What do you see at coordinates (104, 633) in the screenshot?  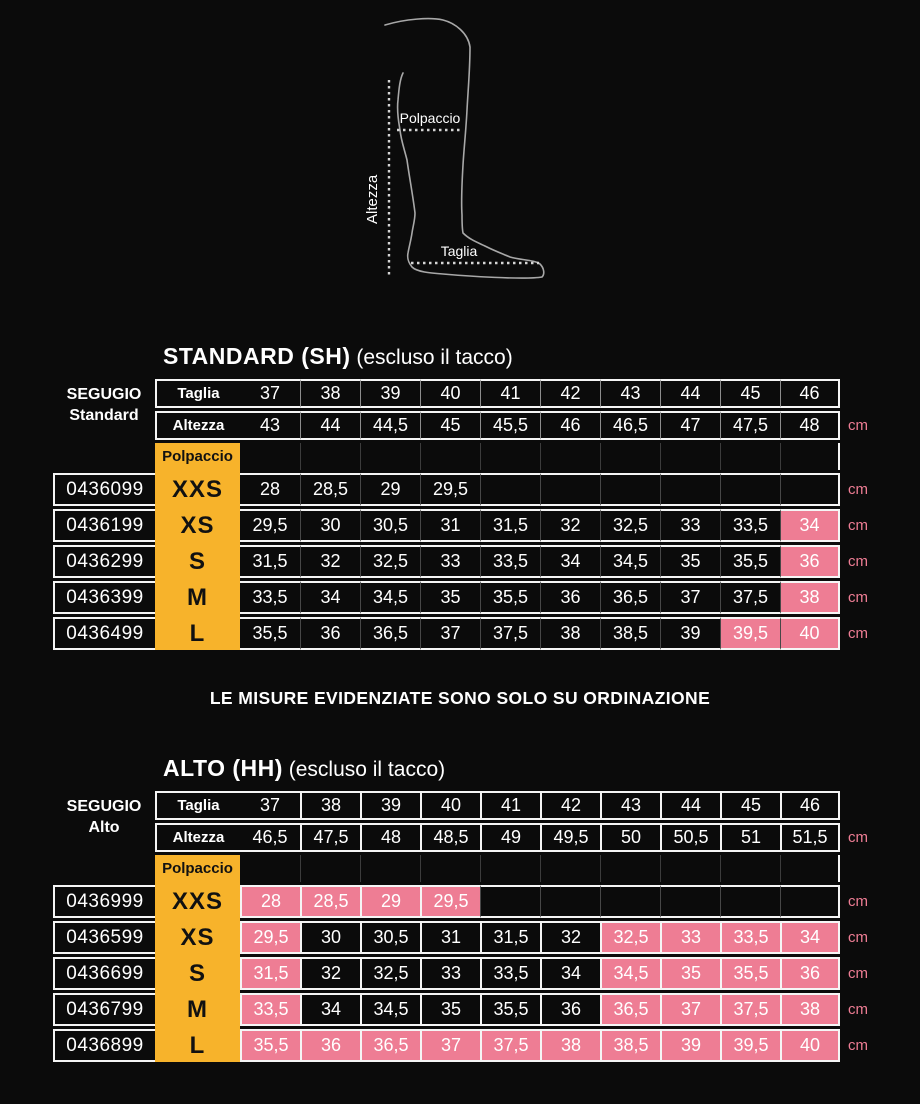 I see `article-code-cell: 0436499` at bounding box center [104, 633].